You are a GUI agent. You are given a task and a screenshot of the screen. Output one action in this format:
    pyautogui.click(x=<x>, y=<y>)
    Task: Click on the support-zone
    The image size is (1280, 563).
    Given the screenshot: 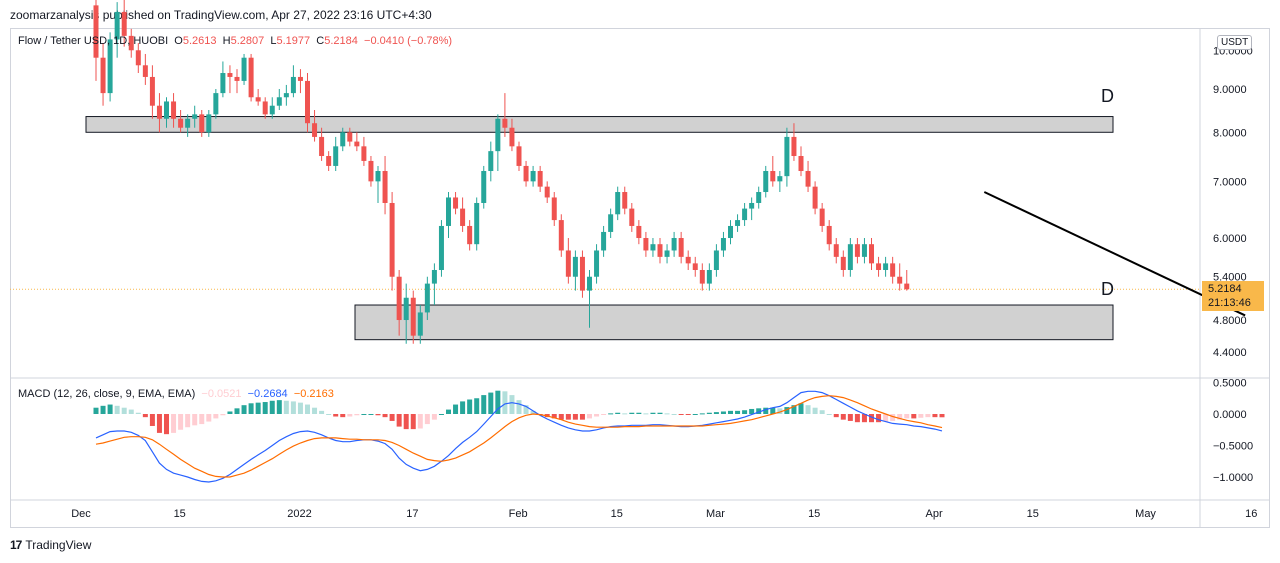 What is the action you would take?
    pyautogui.click(x=734, y=322)
    